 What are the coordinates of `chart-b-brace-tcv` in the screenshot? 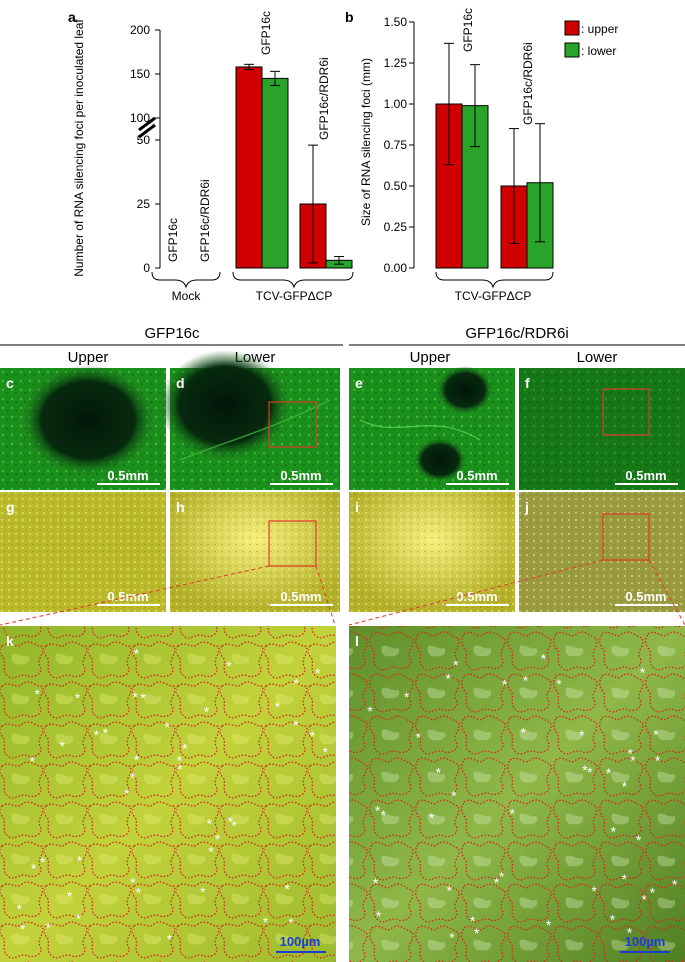 It's located at (494, 280).